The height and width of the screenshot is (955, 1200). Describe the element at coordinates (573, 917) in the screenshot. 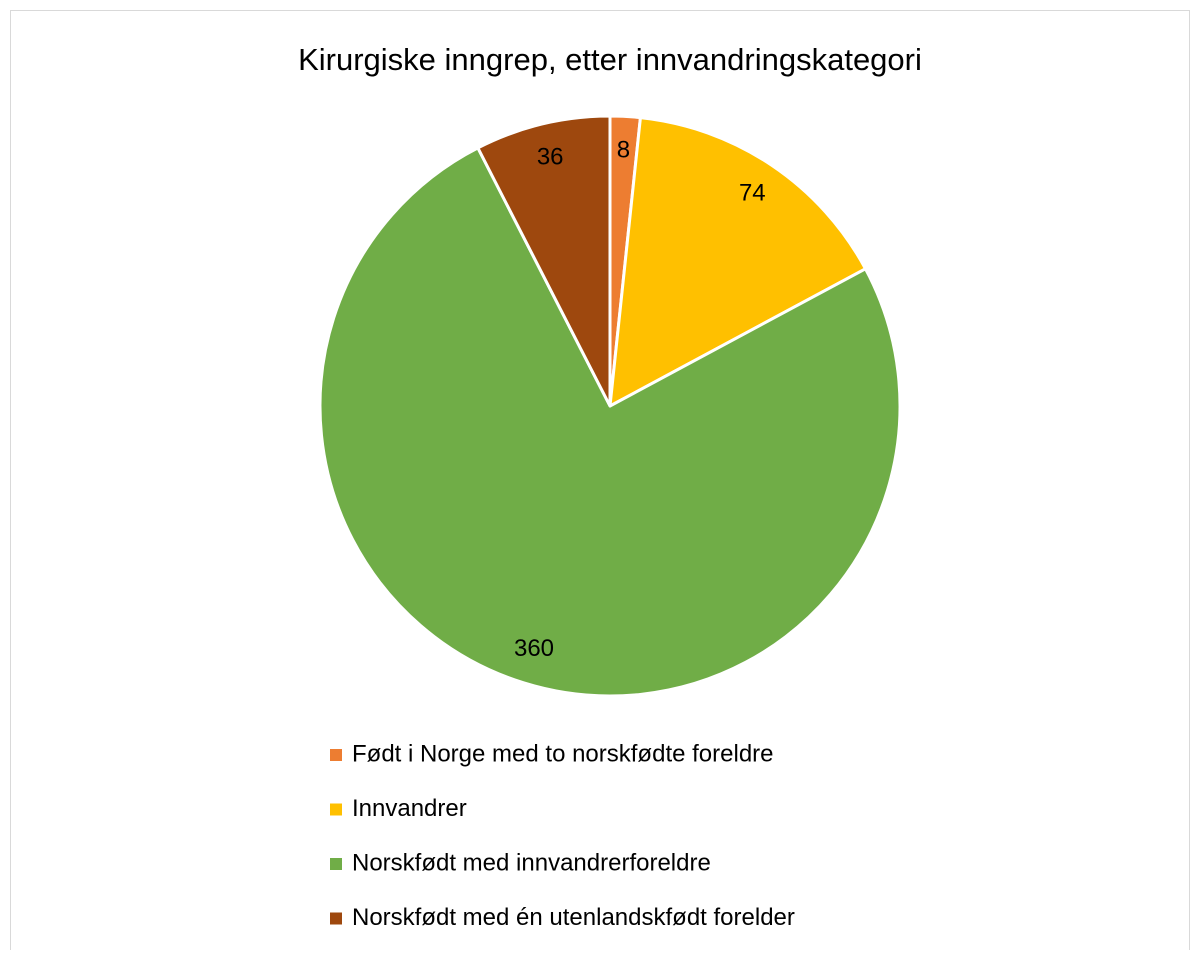

I see `legend-label: Norskfødt med én utenlandskfødt forelder` at that location.